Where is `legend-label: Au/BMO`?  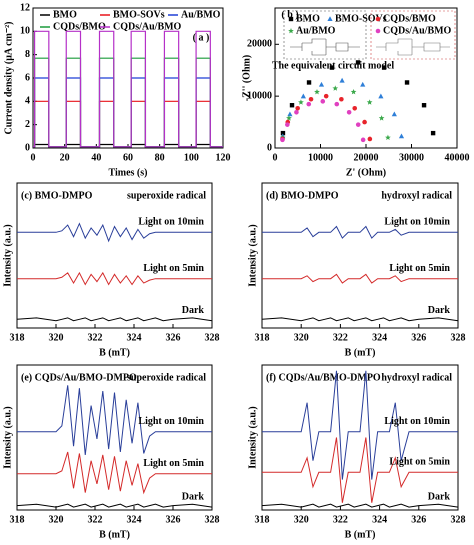 legend-label: Au/BMO is located at coordinates (201, 14).